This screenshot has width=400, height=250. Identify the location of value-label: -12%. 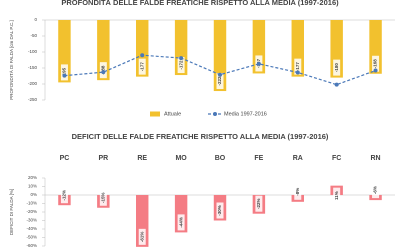
(64, 195).